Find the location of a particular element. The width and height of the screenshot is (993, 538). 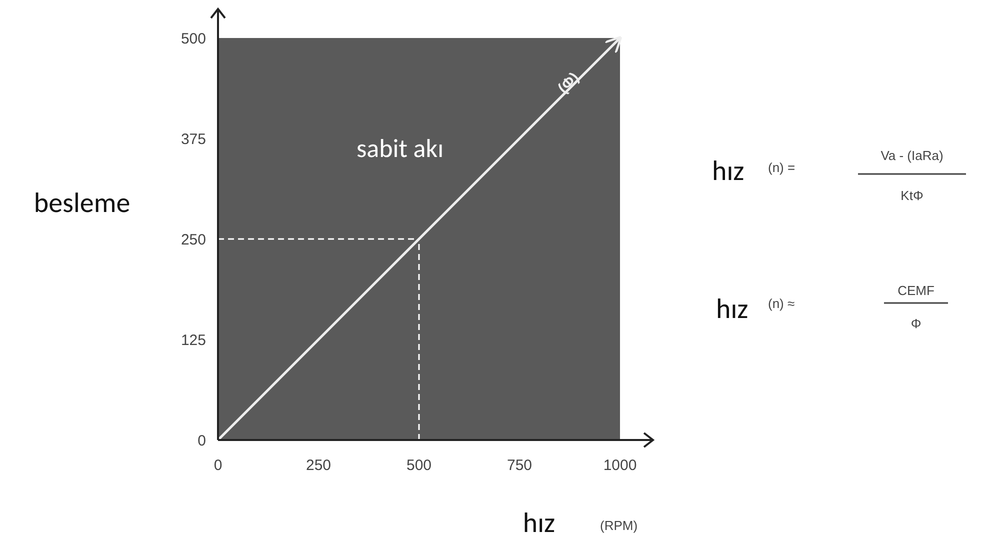

text: (n) ≈ is located at coordinates (781, 303).